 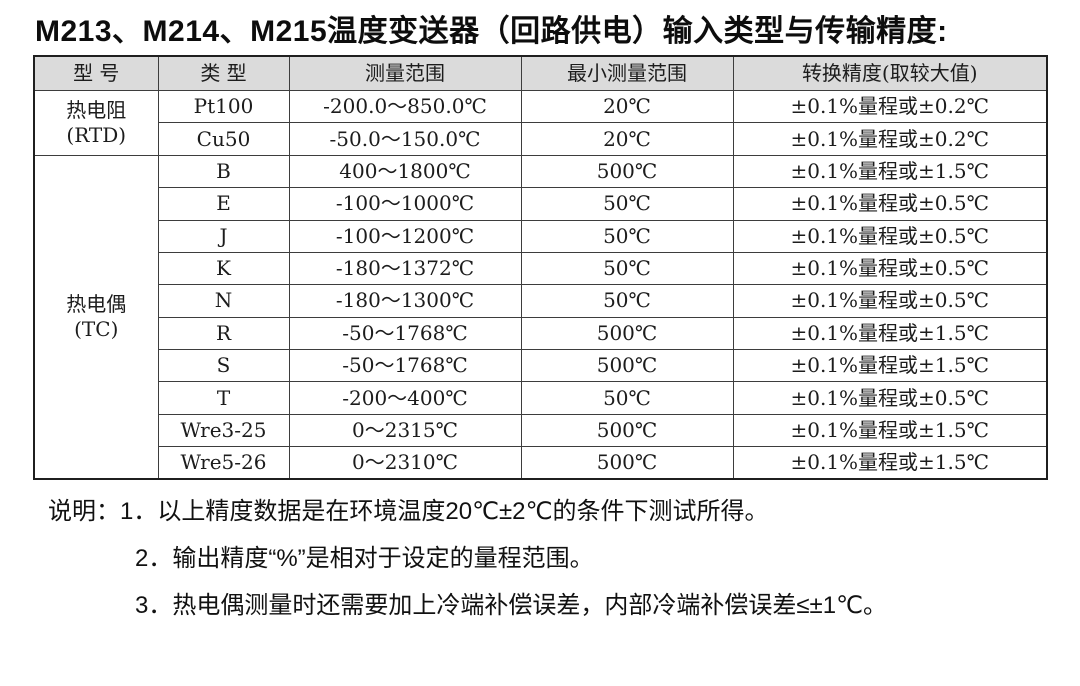 What do you see at coordinates (405, 73) in the screenshot?
I see `header-cell-range: 测量范围` at bounding box center [405, 73].